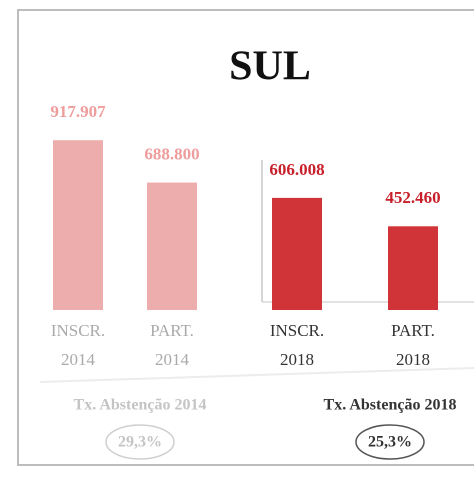  What do you see at coordinates (172, 345) in the screenshot?
I see `x-tick-label: PART. 2014` at bounding box center [172, 345].